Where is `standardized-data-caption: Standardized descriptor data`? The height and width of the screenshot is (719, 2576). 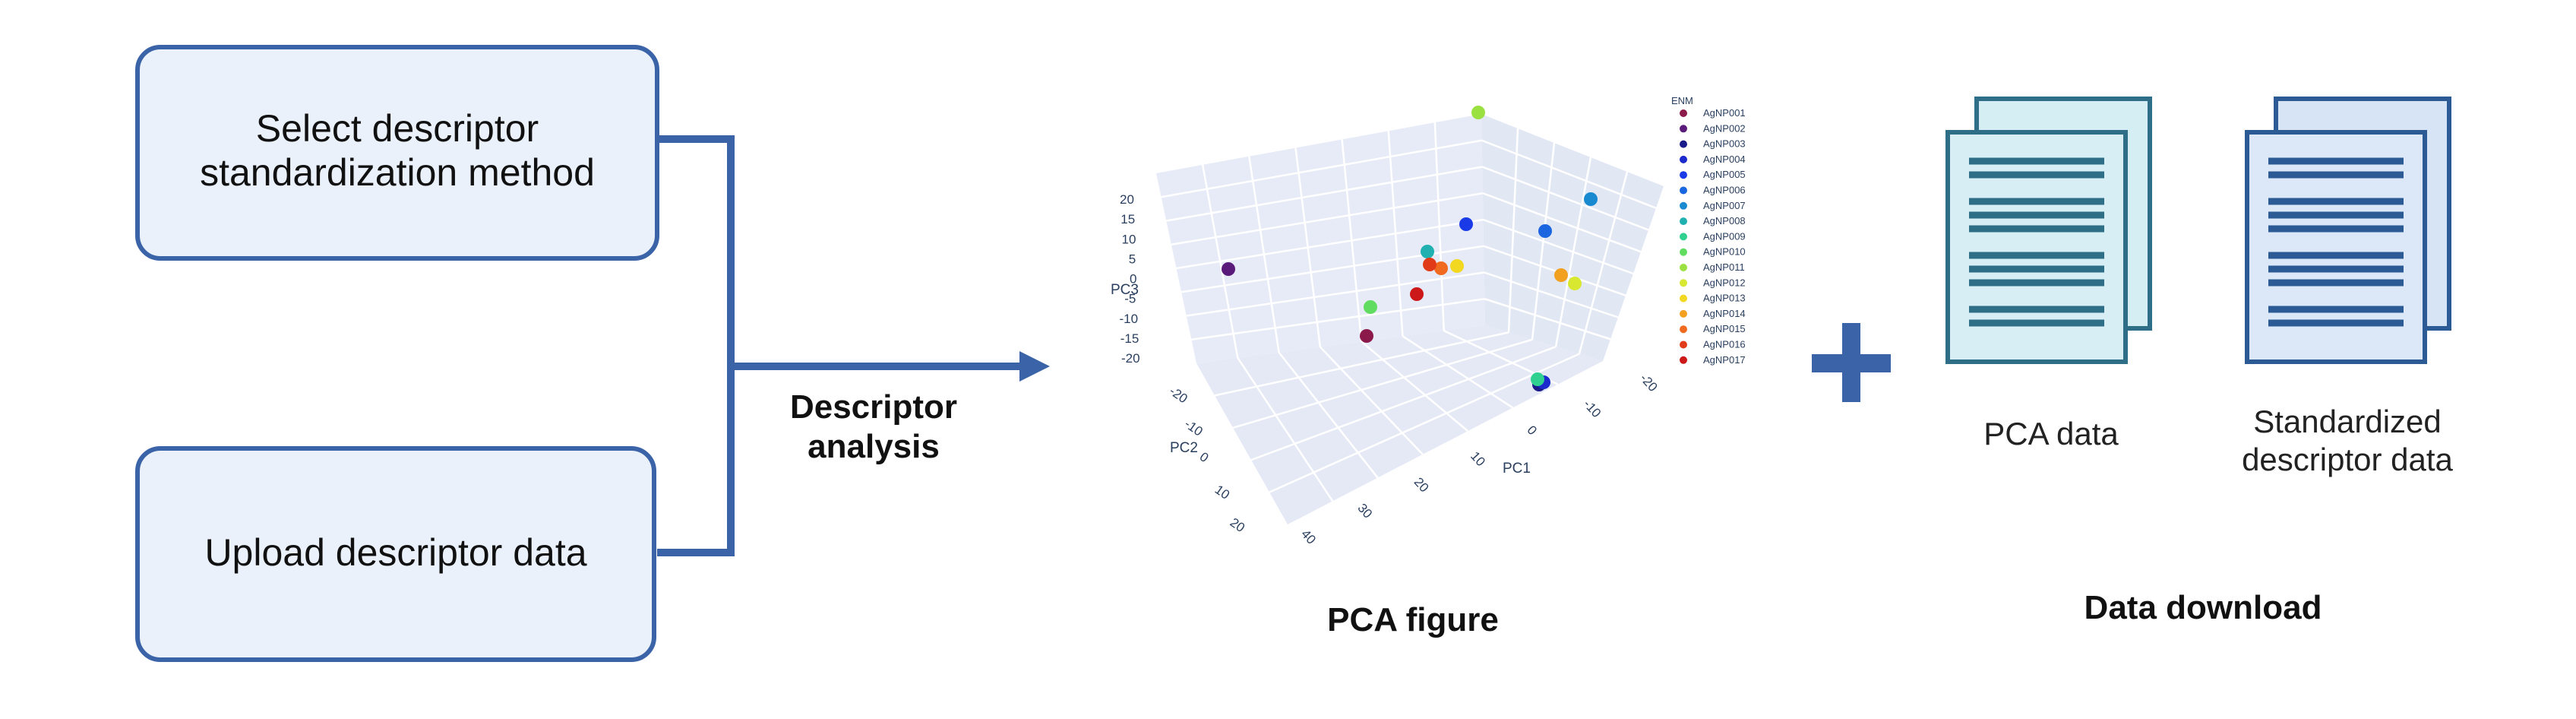 standardized-data-caption: Standardized descriptor data is located at coordinates (2347, 441).